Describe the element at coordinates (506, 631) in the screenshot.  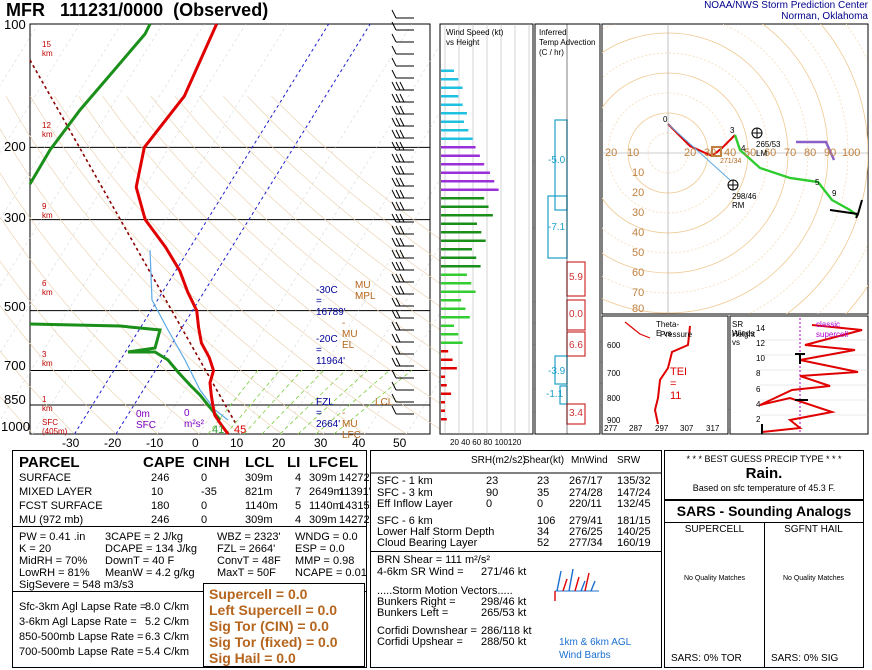
I see `corfidi-down-value: 286/118 kt` at that location.